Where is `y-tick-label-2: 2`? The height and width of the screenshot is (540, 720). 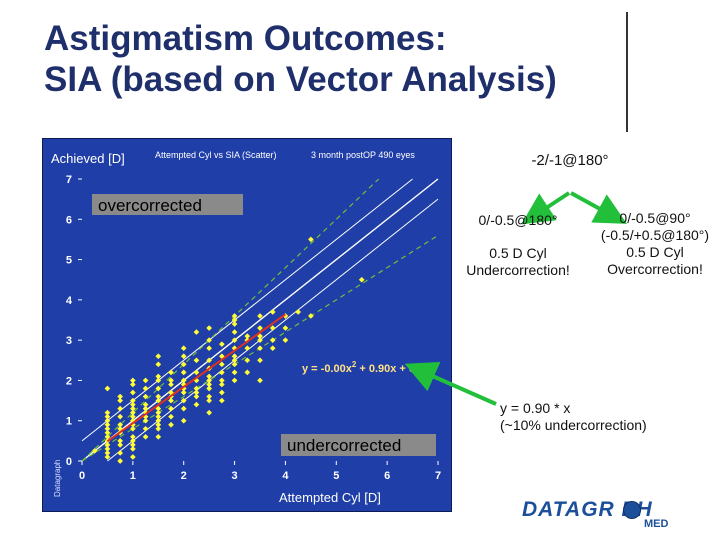 y-tick-label-2: 2 is located at coordinates (69, 381).